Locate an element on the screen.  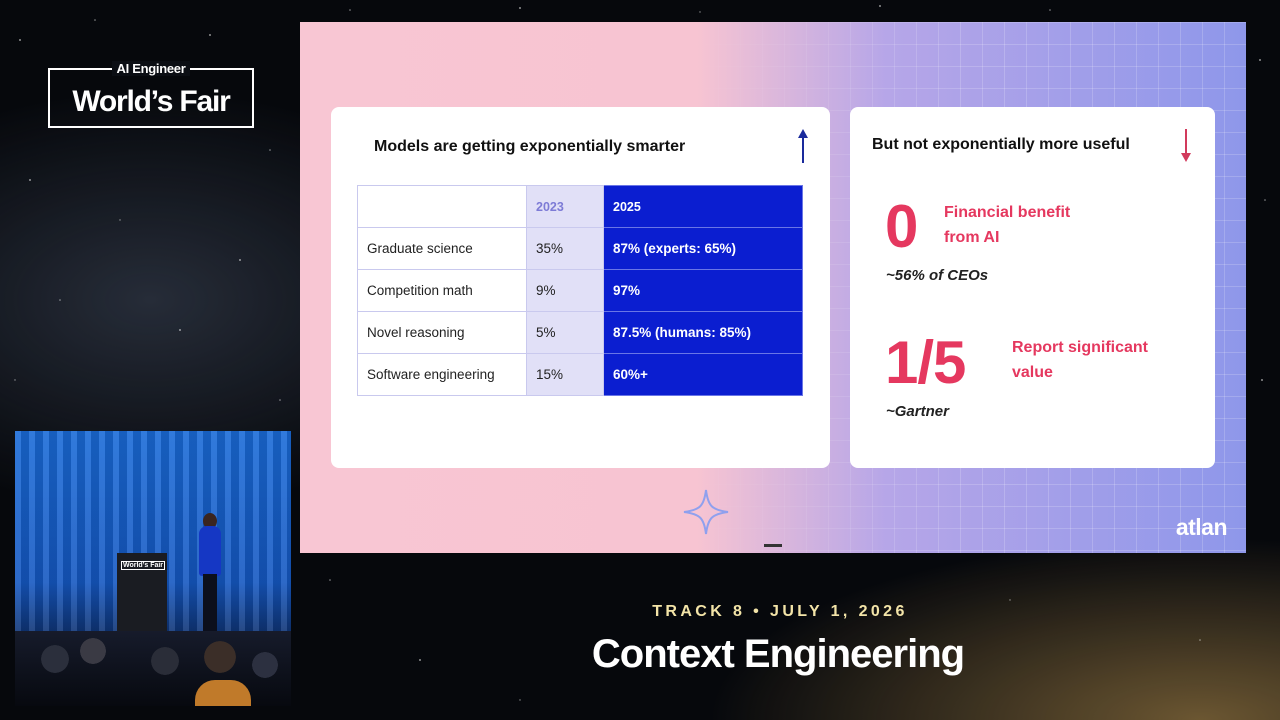
table-header-row: 2023 2025 is located at coordinates (580, 206).